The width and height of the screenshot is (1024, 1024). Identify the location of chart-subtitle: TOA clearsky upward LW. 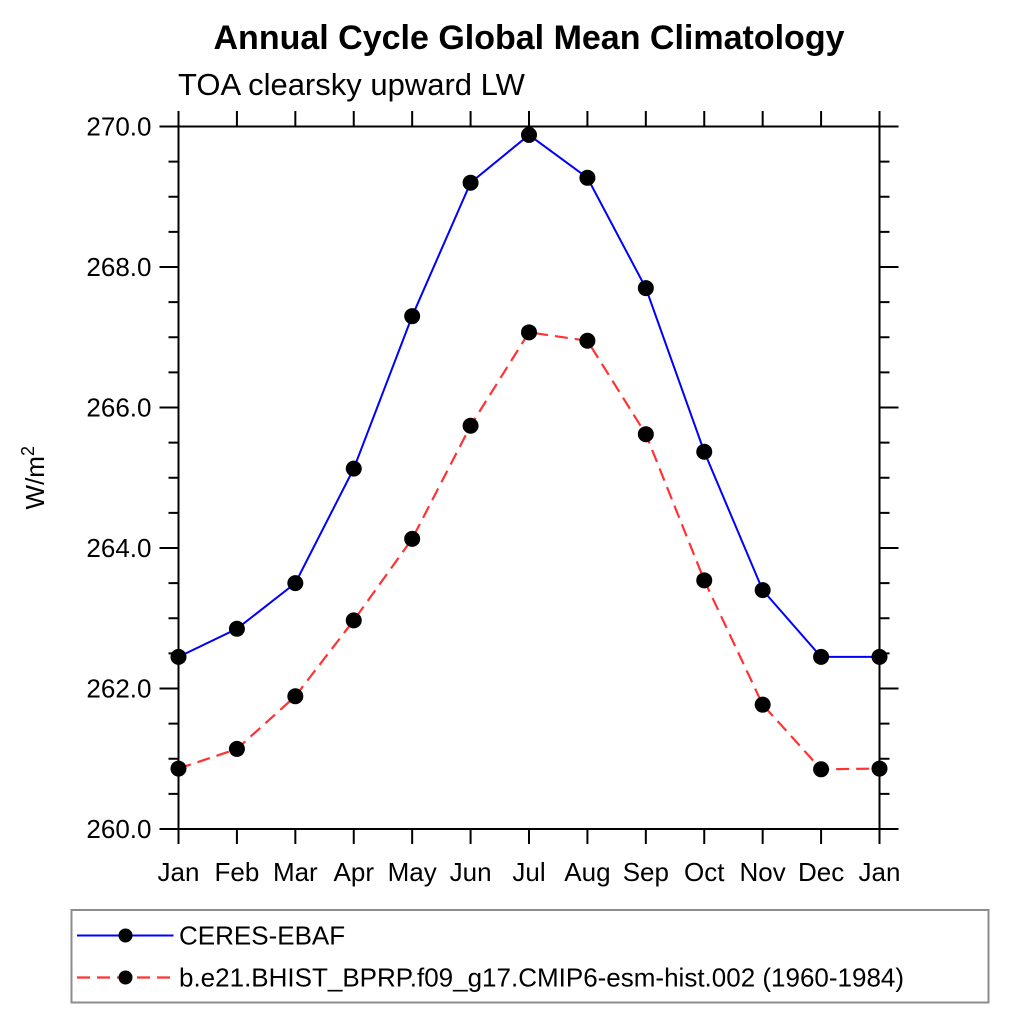
(351, 84).